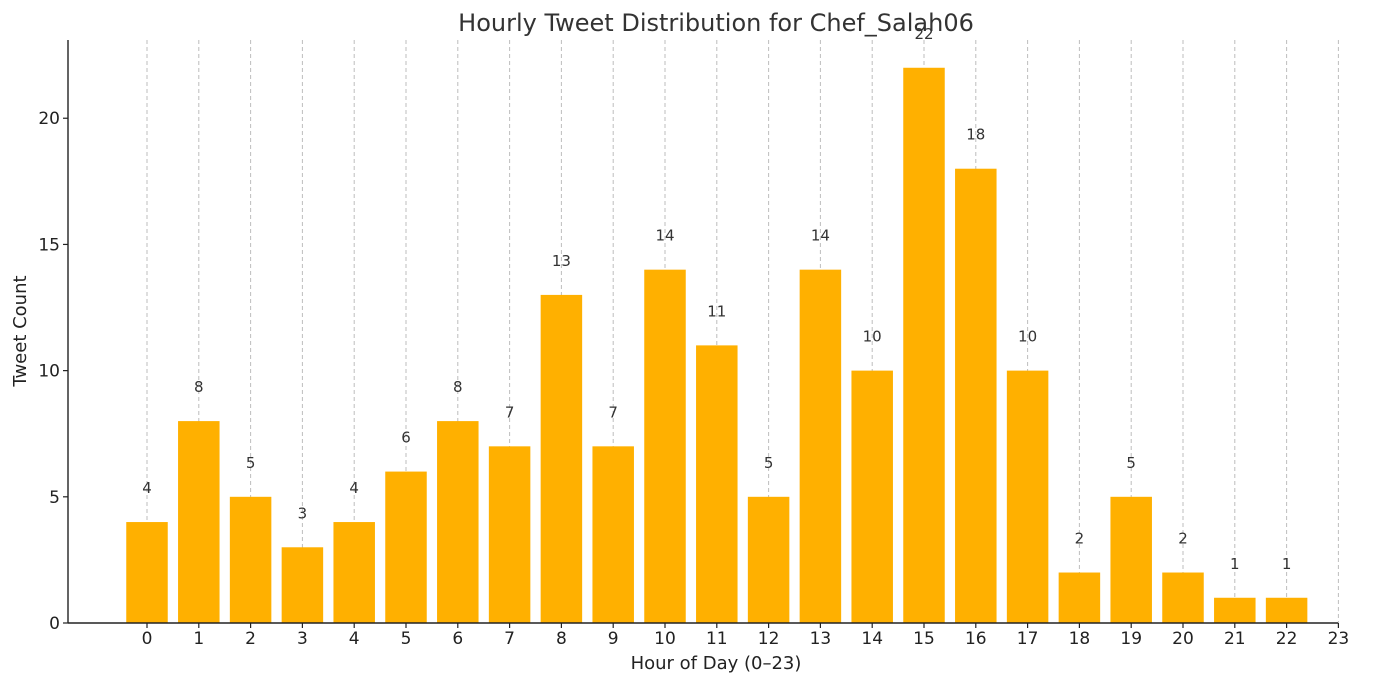 This screenshot has height=685, width=1377. Describe the element at coordinates (147, 639) in the screenshot. I see `x-tick-label: 0` at that location.